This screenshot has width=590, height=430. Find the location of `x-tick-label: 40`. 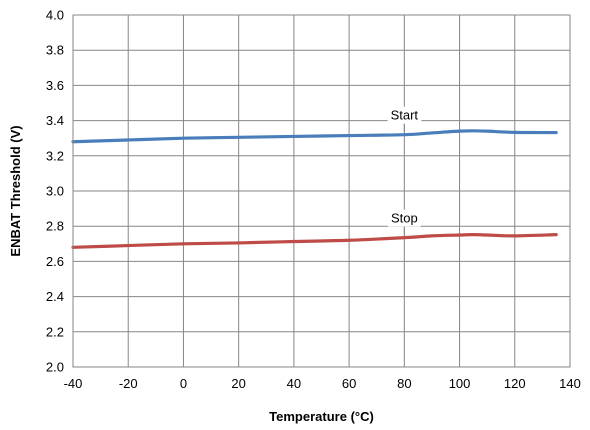

x-tick-label: 40 is located at coordinates (294, 383).